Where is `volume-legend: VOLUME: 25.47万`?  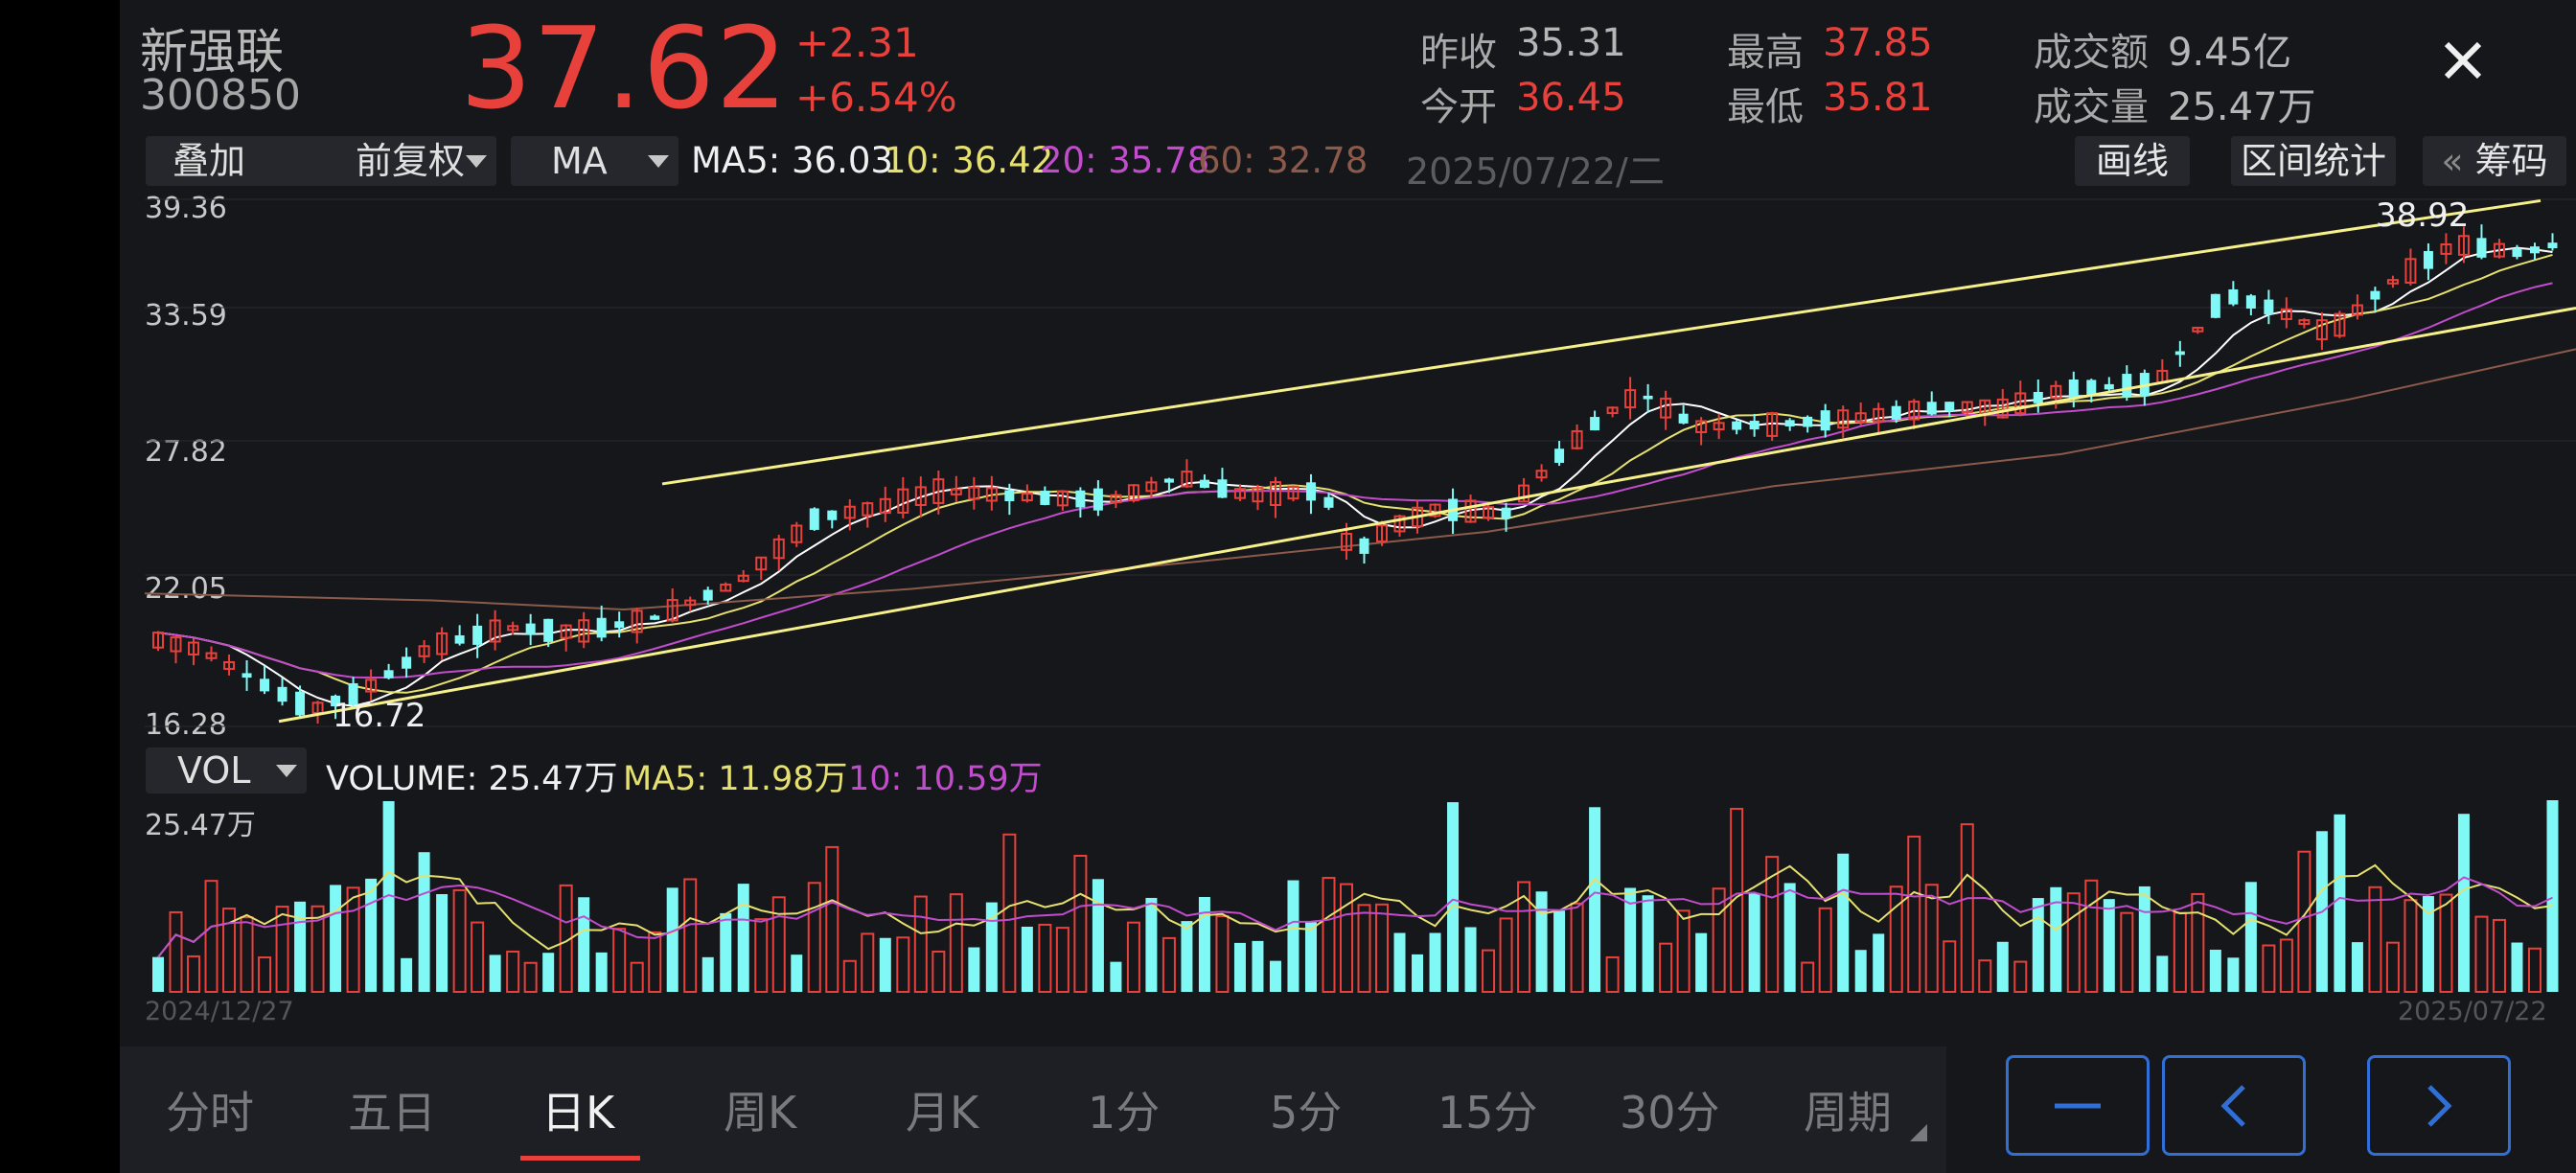 volume-legend: VOLUME: 25.47万 is located at coordinates (472, 779).